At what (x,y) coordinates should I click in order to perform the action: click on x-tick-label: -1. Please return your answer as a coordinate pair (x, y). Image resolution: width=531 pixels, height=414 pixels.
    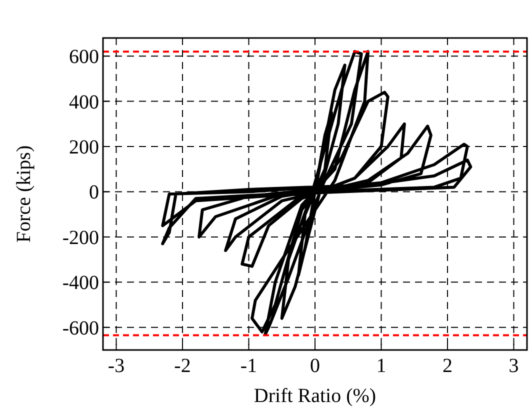
    Looking at the image, I should click on (249, 366).